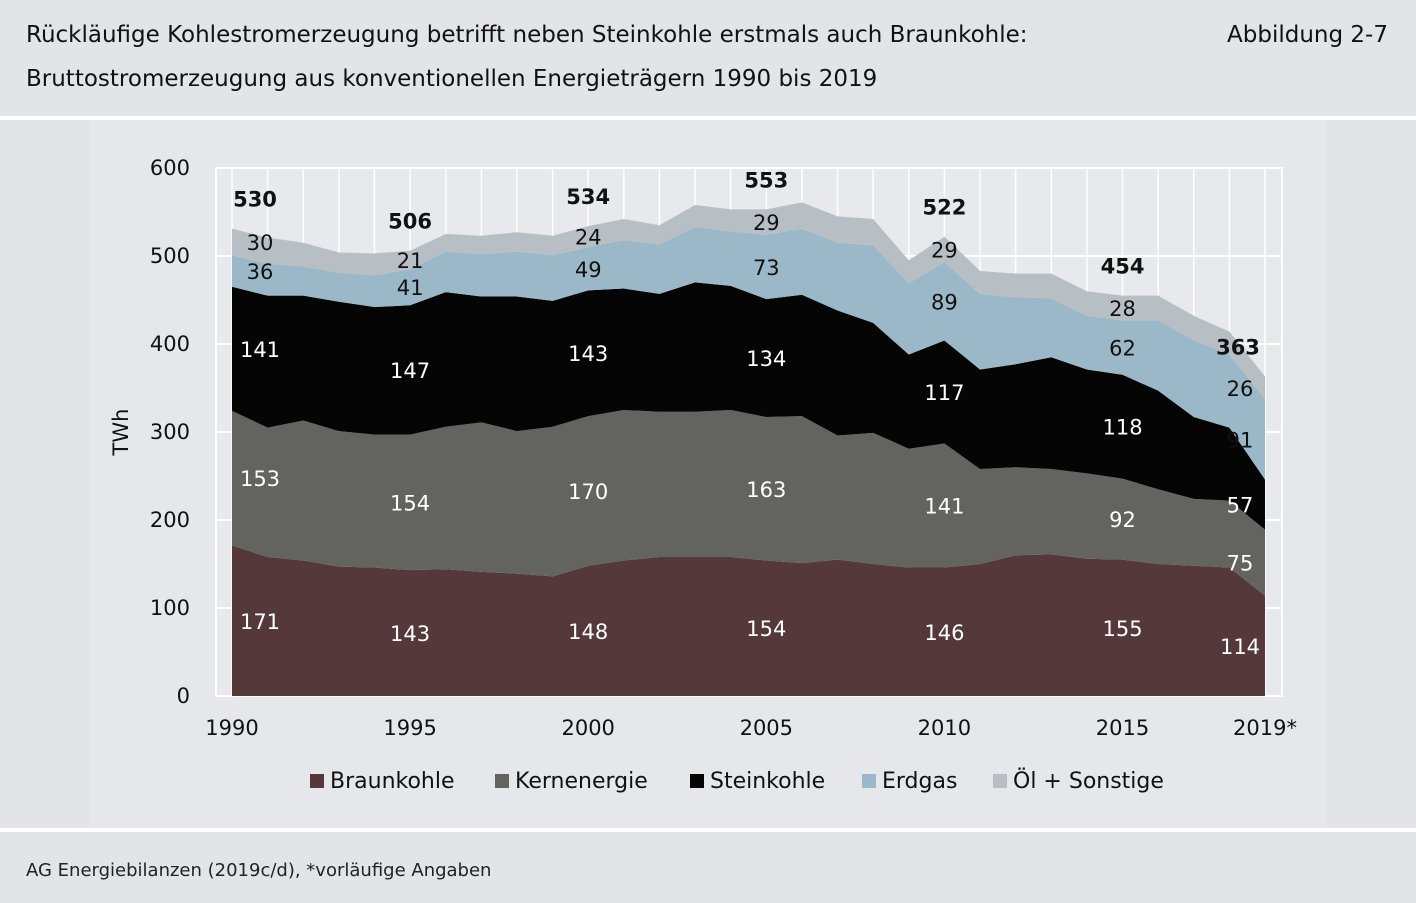 The height and width of the screenshot is (903, 1416). What do you see at coordinates (766, 490) in the screenshot?
I see `data-label: 163` at bounding box center [766, 490].